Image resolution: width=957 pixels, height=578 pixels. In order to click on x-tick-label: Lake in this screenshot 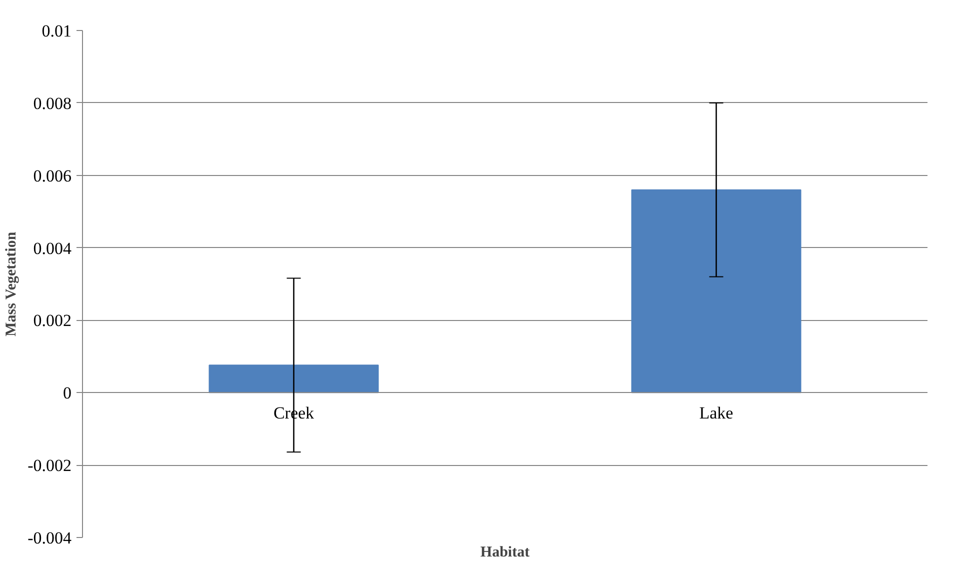, I will do `click(716, 413)`.